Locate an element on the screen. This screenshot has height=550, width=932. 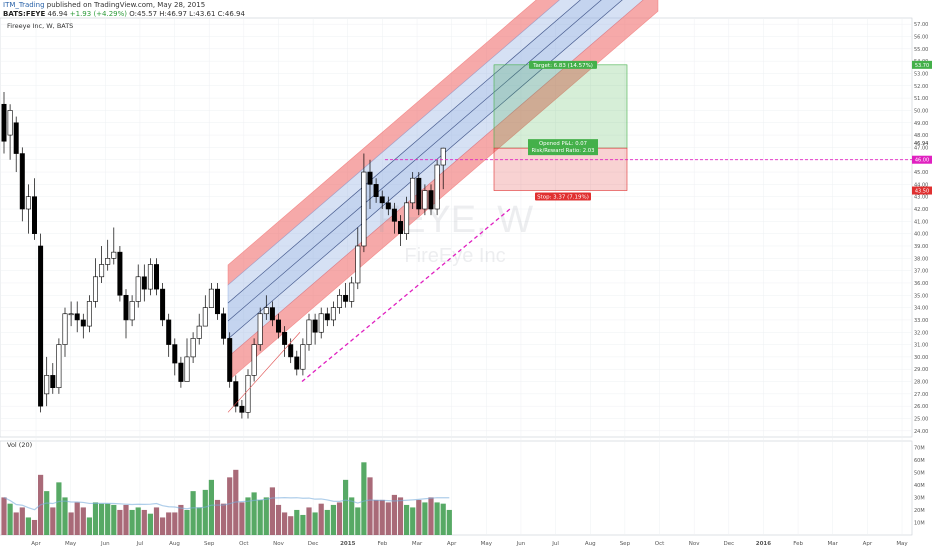
volume-tick-label: 10M is located at coordinates (919, 523).